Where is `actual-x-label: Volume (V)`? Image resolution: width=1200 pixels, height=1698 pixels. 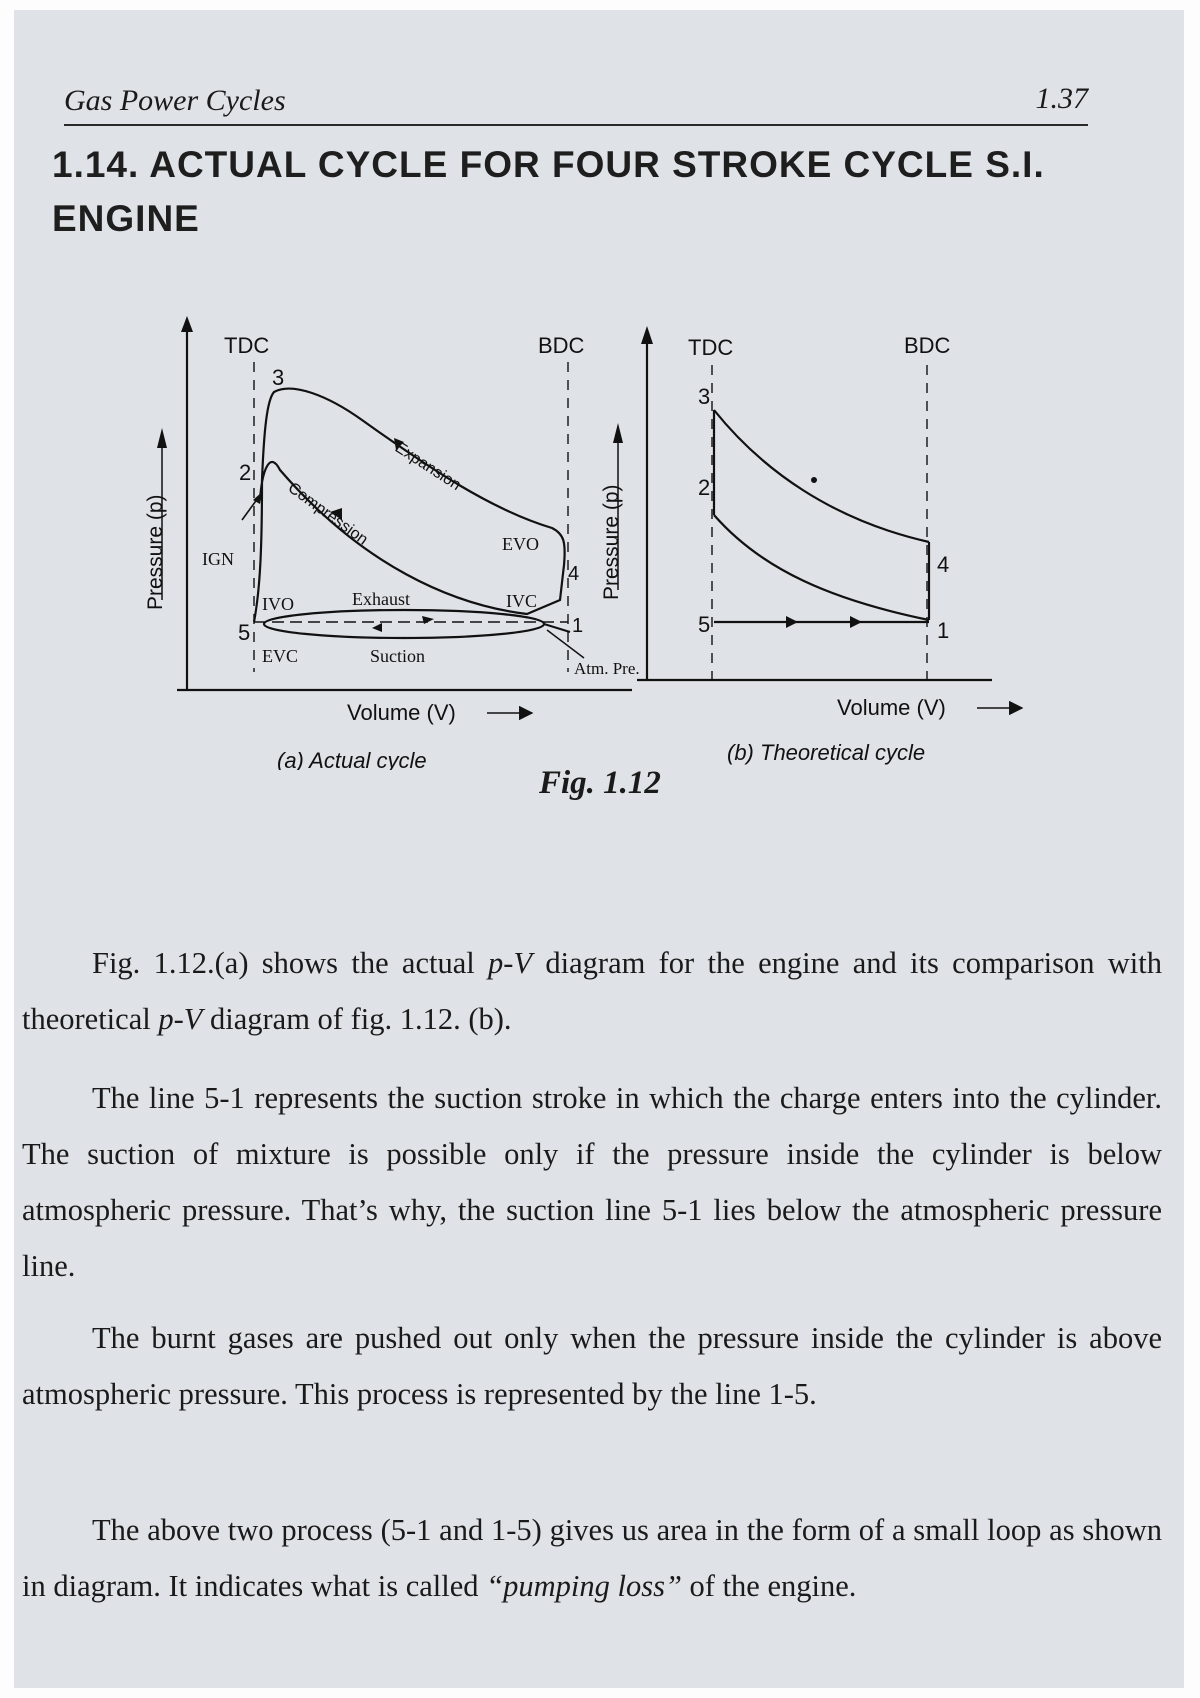
actual-x-label: Volume (V) is located at coordinates (401, 712).